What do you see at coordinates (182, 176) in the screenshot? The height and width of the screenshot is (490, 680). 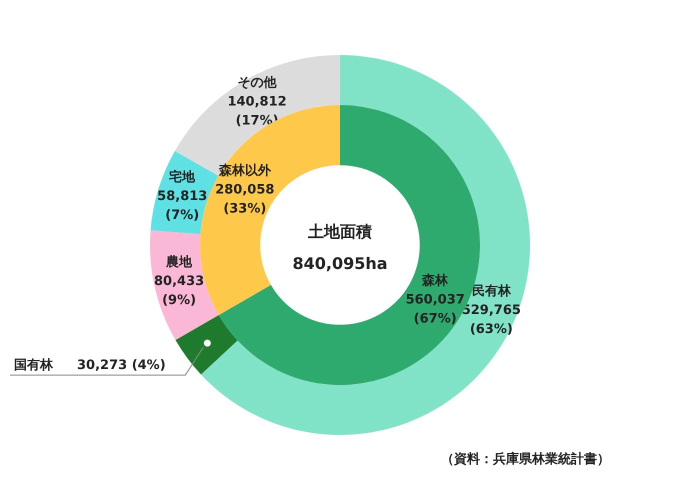 I see `slice-label: 宅地` at bounding box center [182, 176].